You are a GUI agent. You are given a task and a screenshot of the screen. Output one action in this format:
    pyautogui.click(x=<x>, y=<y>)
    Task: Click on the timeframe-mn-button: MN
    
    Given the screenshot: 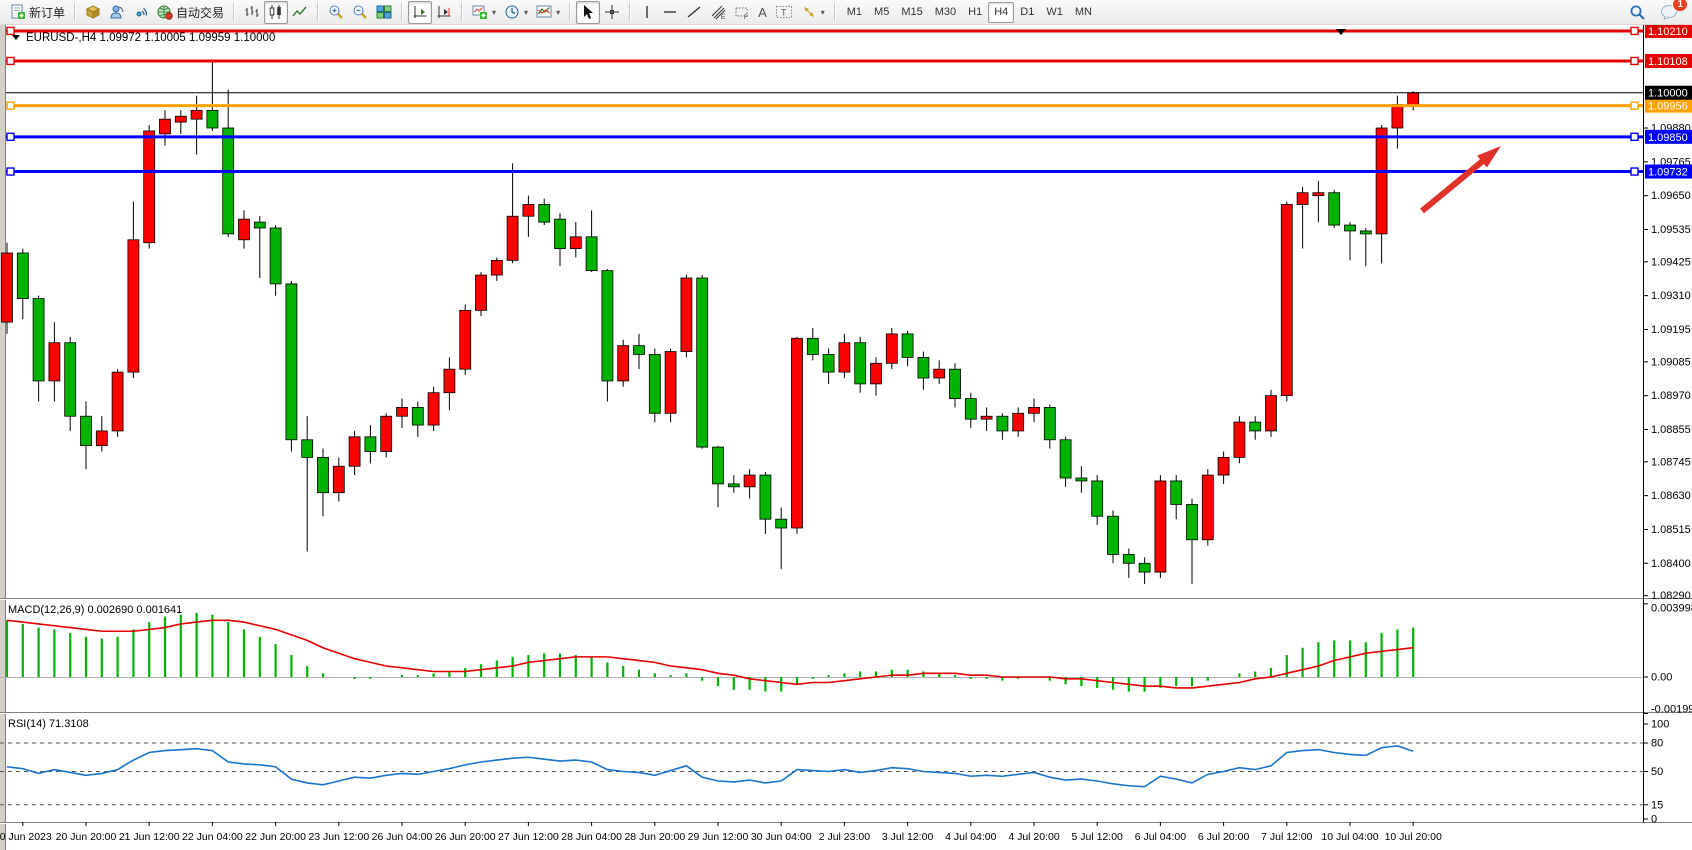 What is the action you would take?
    pyautogui.click(x=1083, y=11)
    